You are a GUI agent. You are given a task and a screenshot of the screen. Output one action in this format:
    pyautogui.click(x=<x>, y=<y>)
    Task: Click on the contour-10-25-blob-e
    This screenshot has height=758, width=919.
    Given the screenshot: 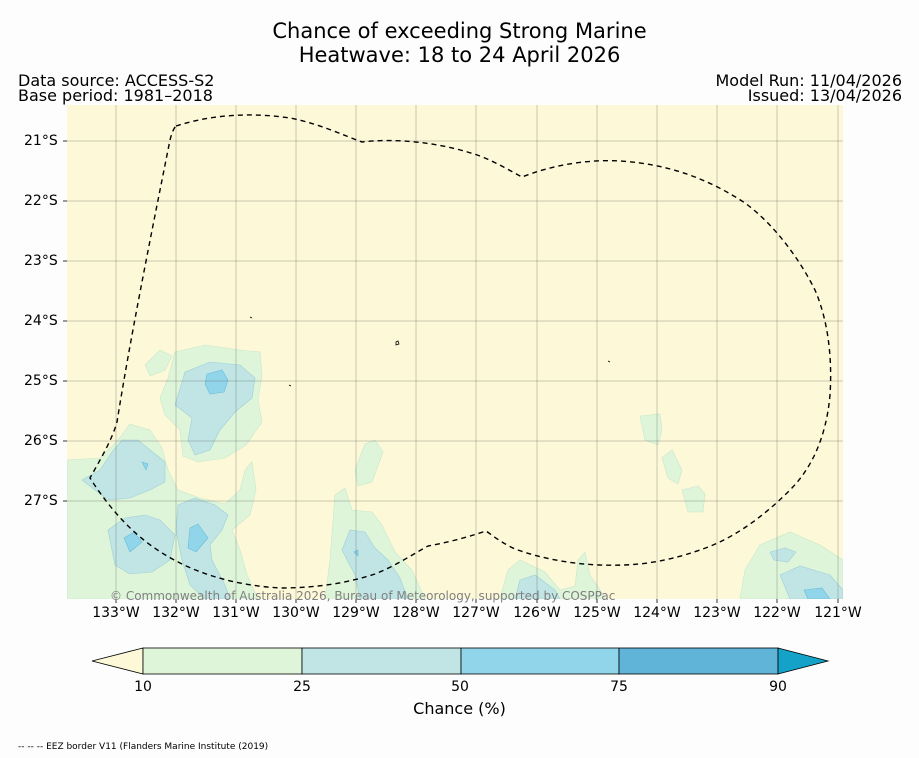 What is the action you would take?
    pyautogui.click(x=693, y=499)
    